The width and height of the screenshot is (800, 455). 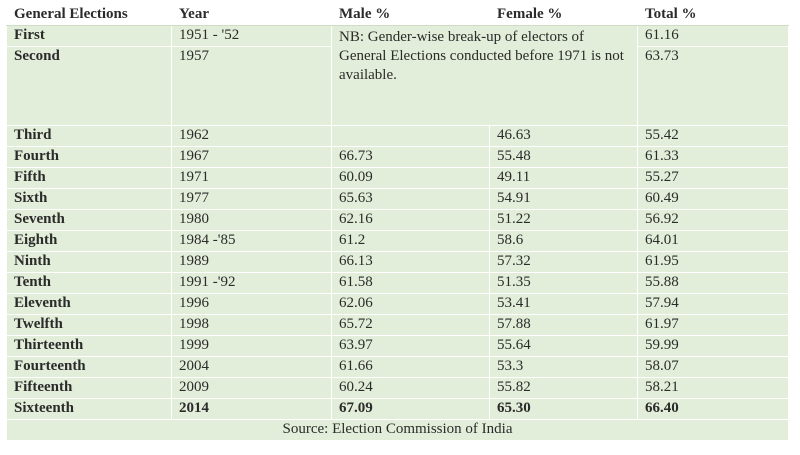 I want to click on total-percent: 57.94, so click(x=713, y=304).